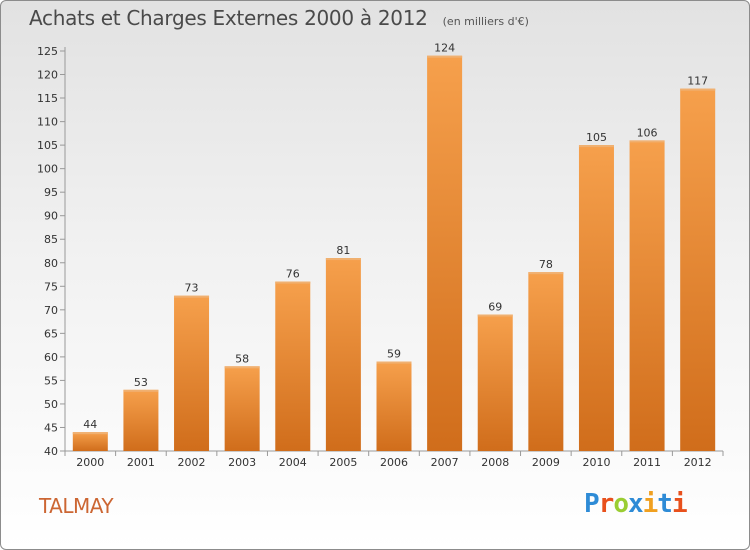 The height and width of the screenshot is (550, 750). Describe the element at coordinates (546, 264) in the screenshot. I see `data-label: 78` at that location.